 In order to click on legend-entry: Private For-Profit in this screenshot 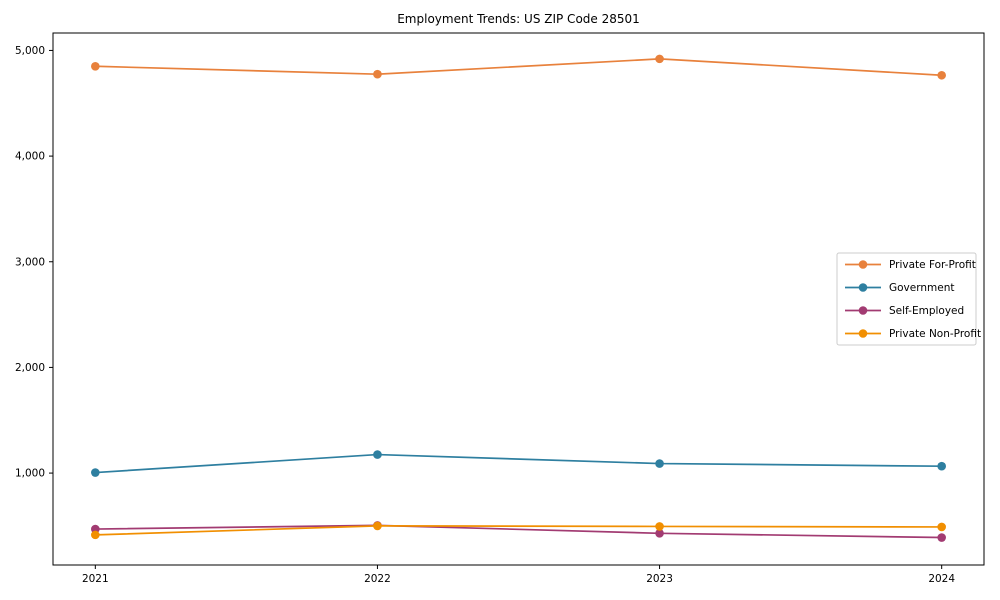, I will do `click(910, 265)`.